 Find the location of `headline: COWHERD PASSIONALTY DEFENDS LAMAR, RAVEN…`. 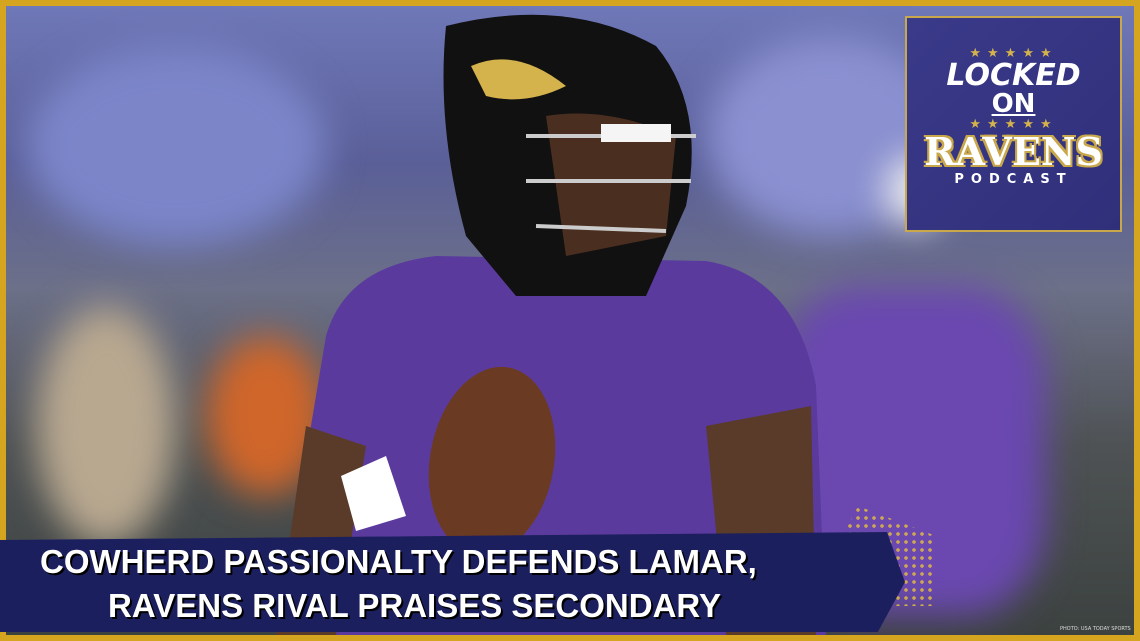

headline: COWHERD PASSIONALTY DEFENDS LAMAR, RAVEN… is located at coordinates (398, 584).